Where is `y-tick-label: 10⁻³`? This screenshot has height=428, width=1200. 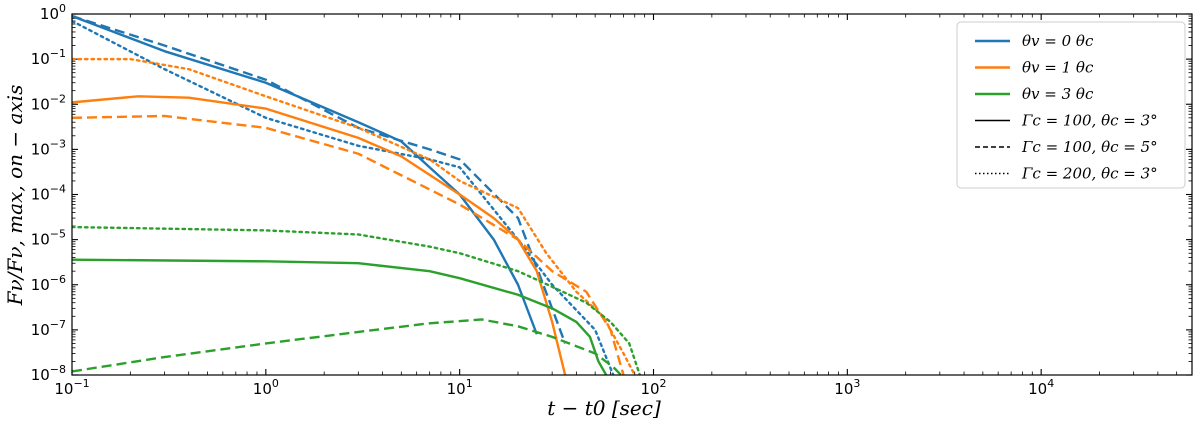
y-tick-label: 10⁻³ is located at coordinates (48, 147).